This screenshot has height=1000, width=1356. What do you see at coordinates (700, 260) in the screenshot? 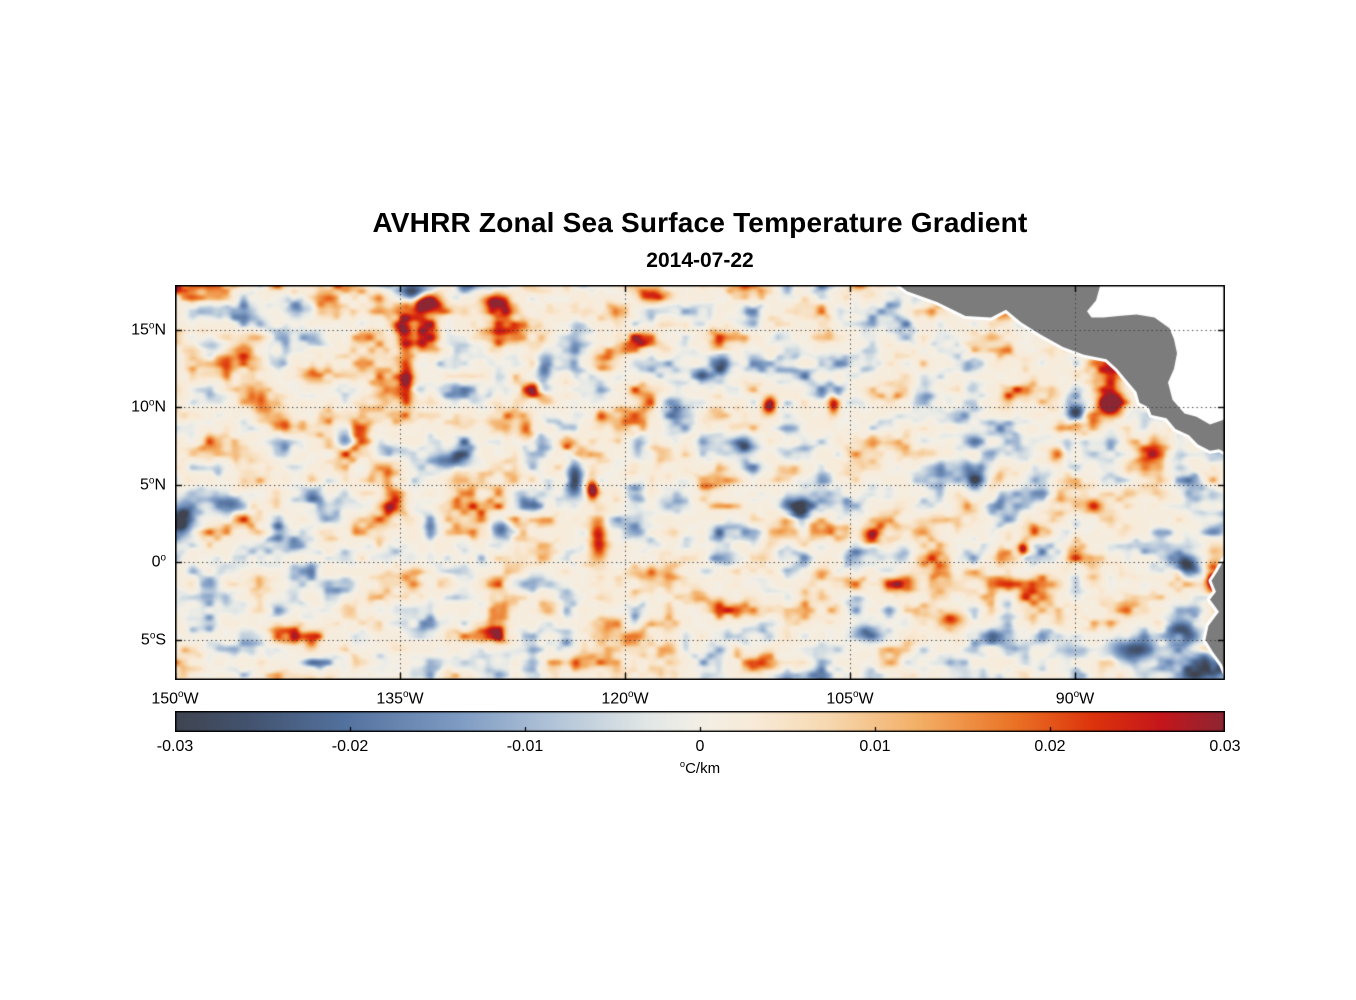
I see `figure-date-subtitle: 2014-07-22` at bounding box center [700, 260].